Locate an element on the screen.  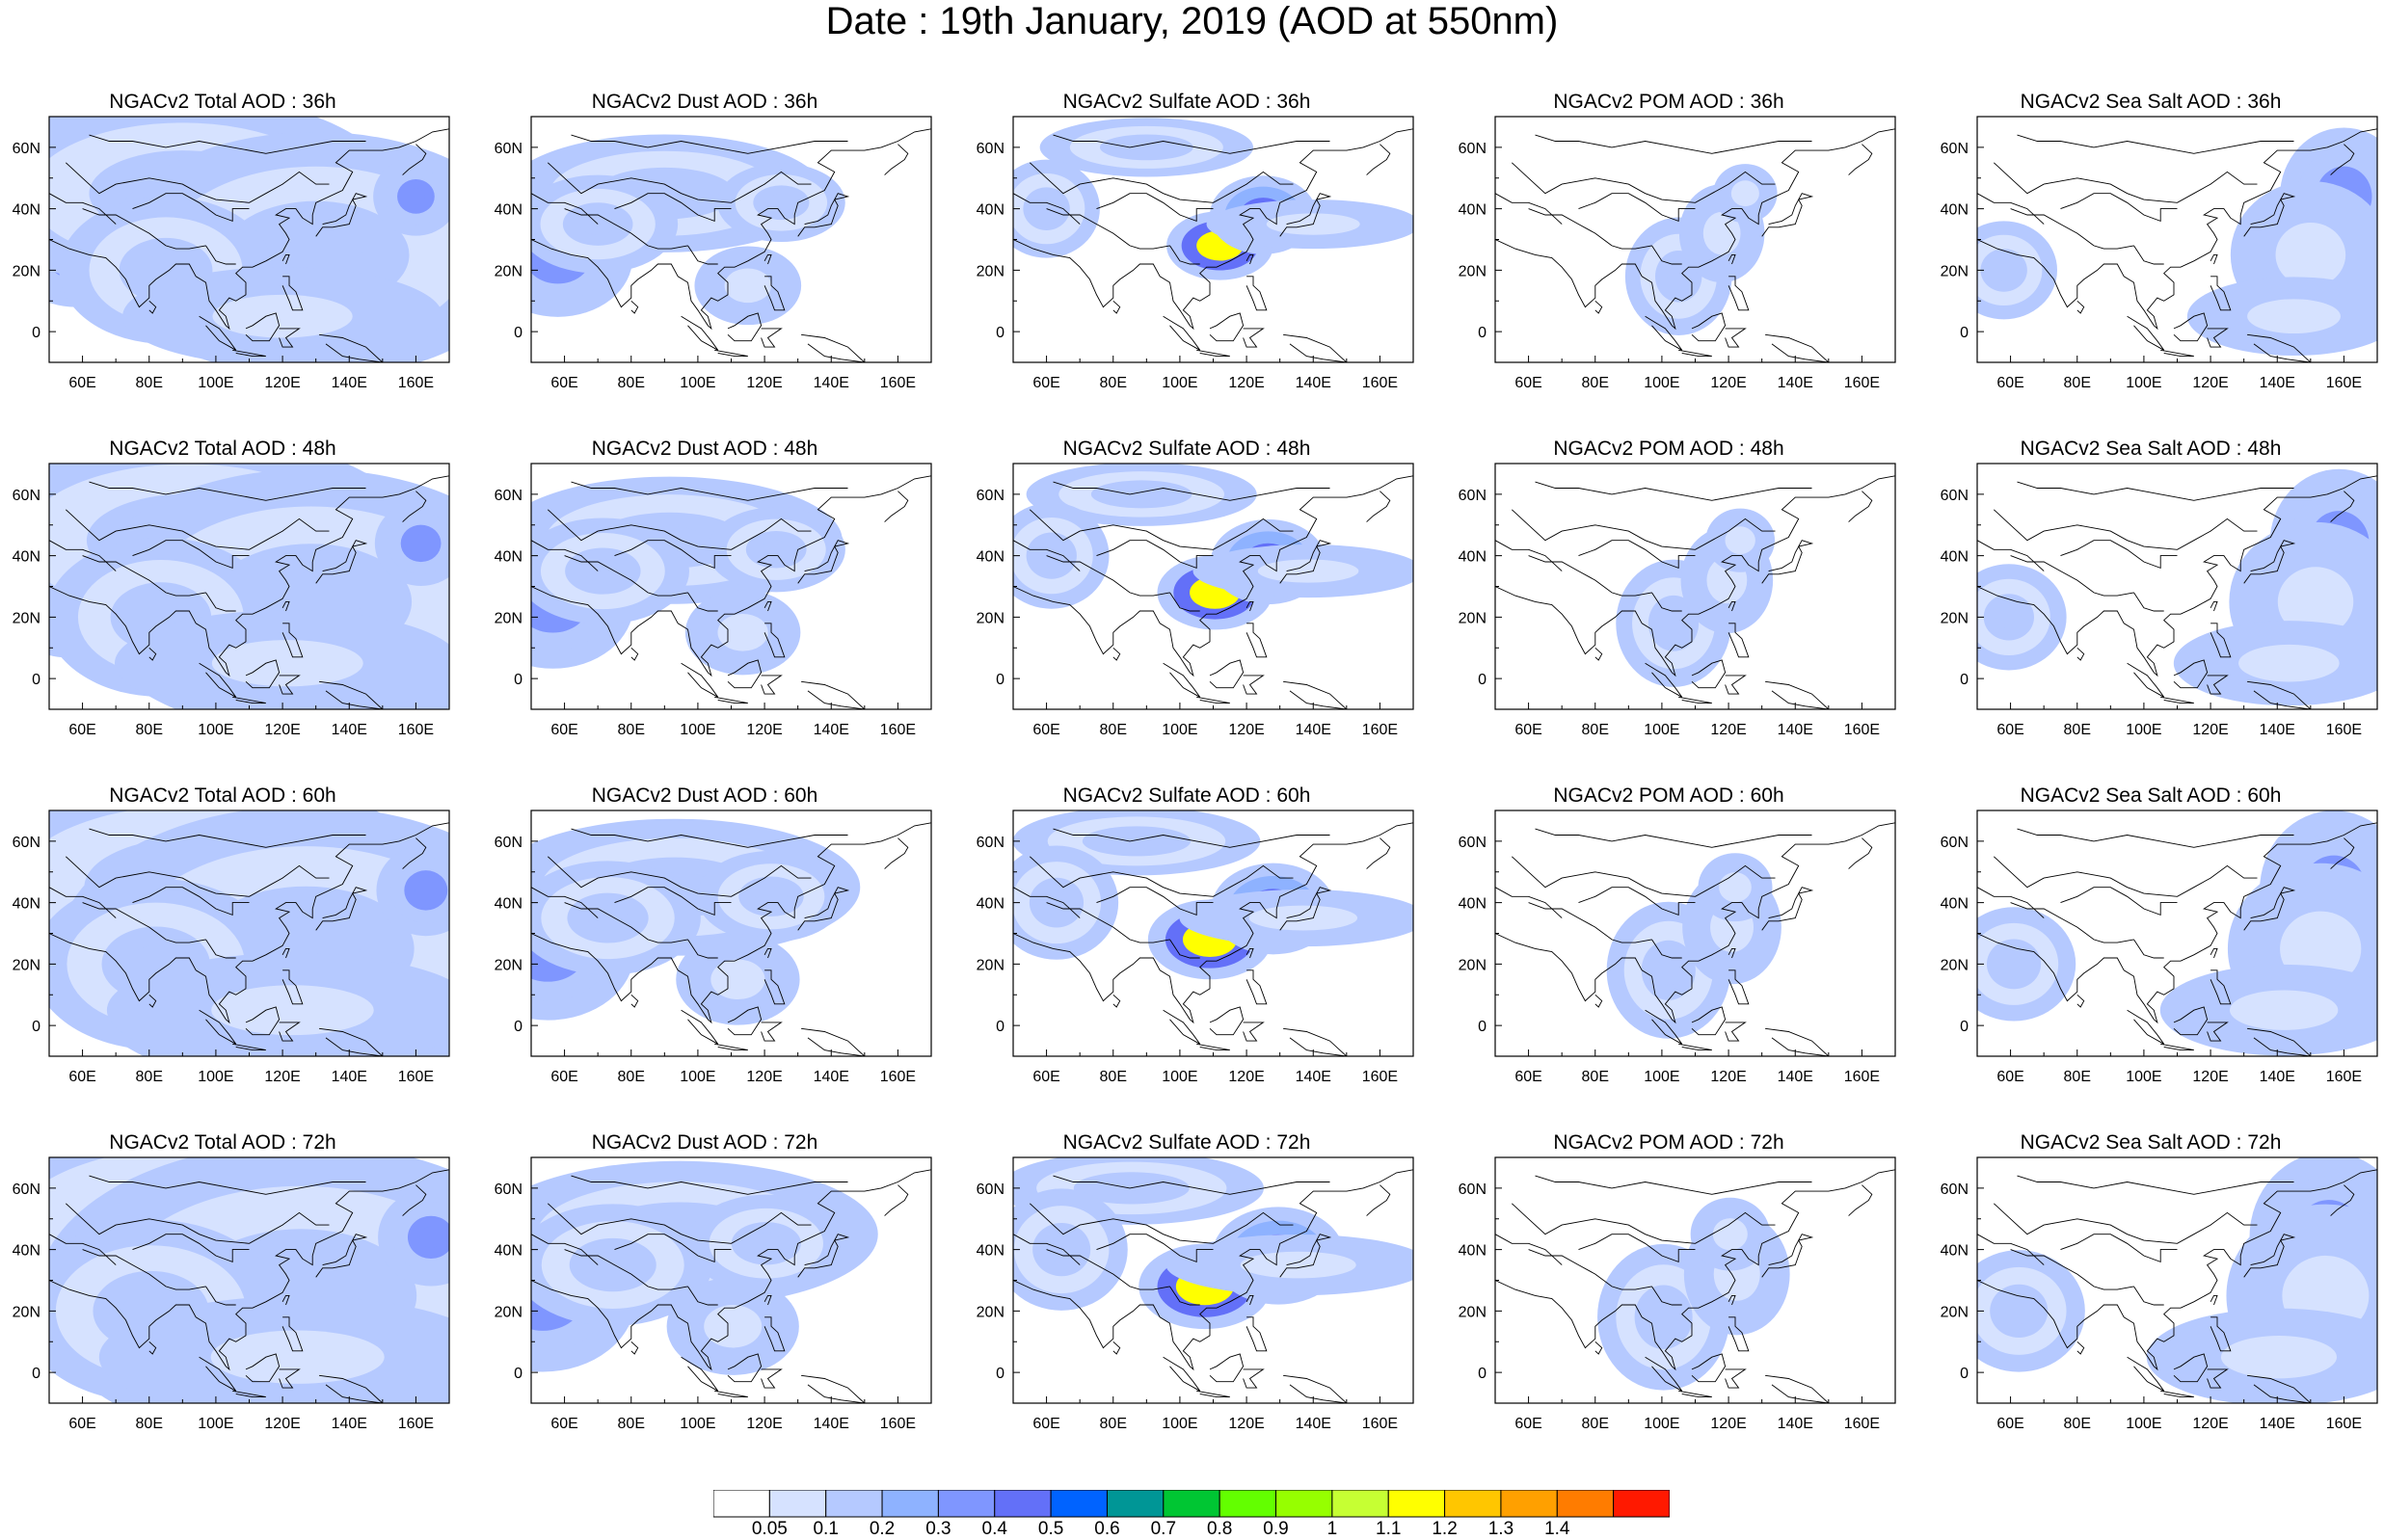
coastlines is located at coordinates (2177, 592).